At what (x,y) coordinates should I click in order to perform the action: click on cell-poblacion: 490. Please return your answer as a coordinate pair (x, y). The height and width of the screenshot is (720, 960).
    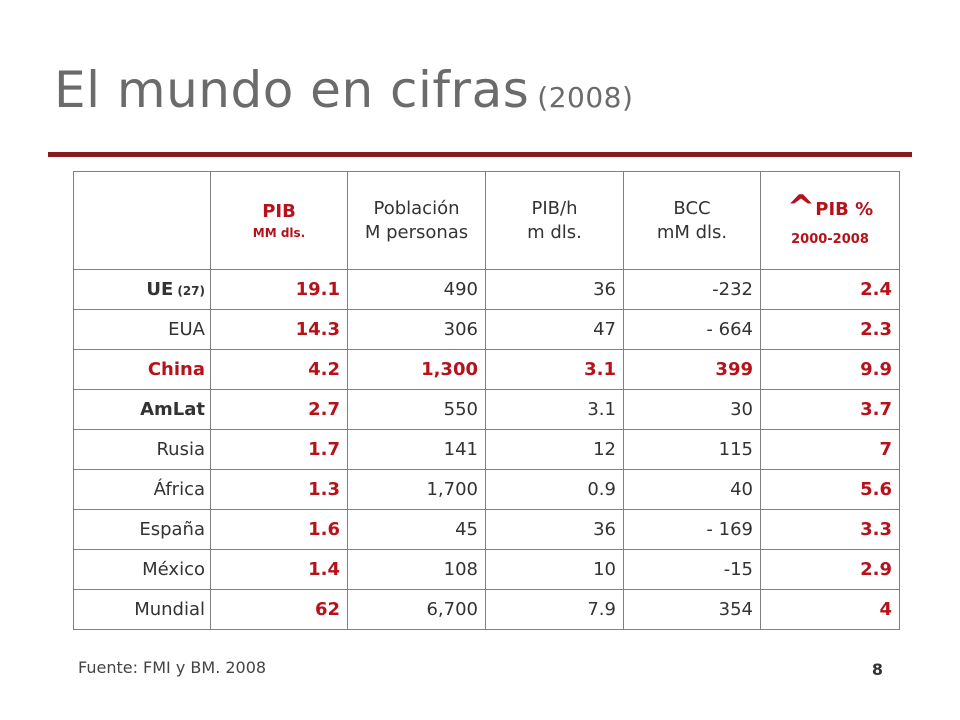
    Looking at the image, I should click on (416, 289).